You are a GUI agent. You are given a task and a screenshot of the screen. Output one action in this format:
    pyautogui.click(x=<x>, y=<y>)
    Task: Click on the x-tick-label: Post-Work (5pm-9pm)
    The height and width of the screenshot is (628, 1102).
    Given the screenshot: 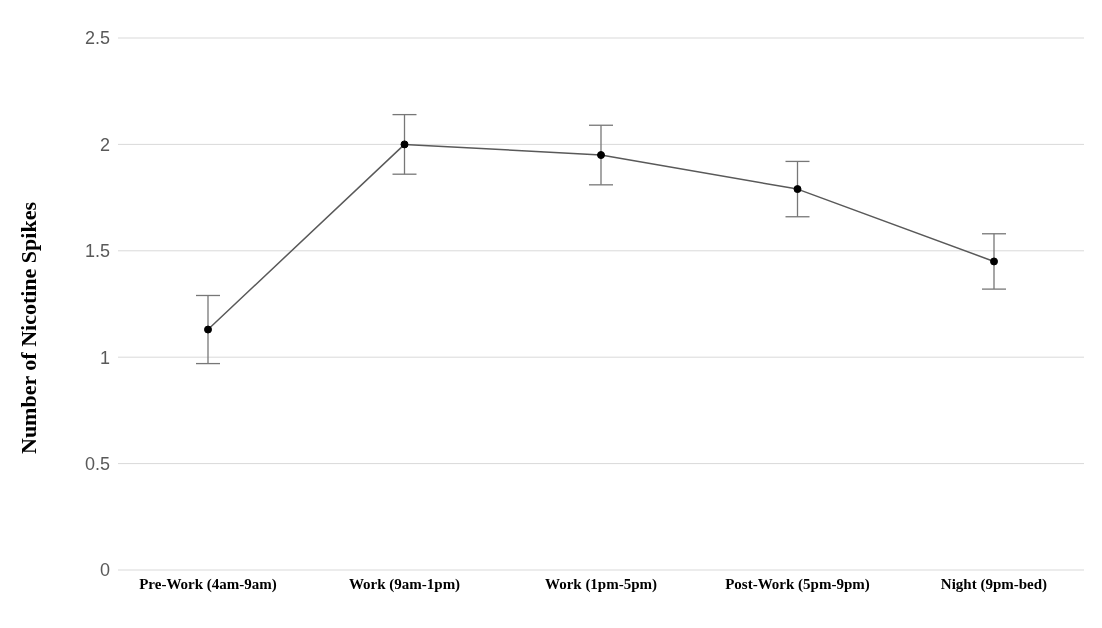 What is the action you would take?
    pyautogui.click(x=797, y=584)
    